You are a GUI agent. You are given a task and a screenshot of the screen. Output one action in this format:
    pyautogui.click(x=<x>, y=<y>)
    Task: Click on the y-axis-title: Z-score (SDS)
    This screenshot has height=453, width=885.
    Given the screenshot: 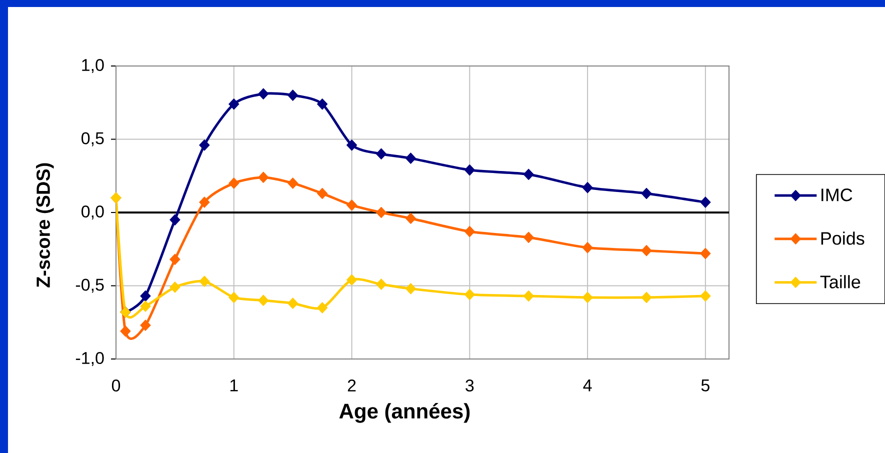 What is the action you would take?
    pyautogui.click(x=45, y=225)
    